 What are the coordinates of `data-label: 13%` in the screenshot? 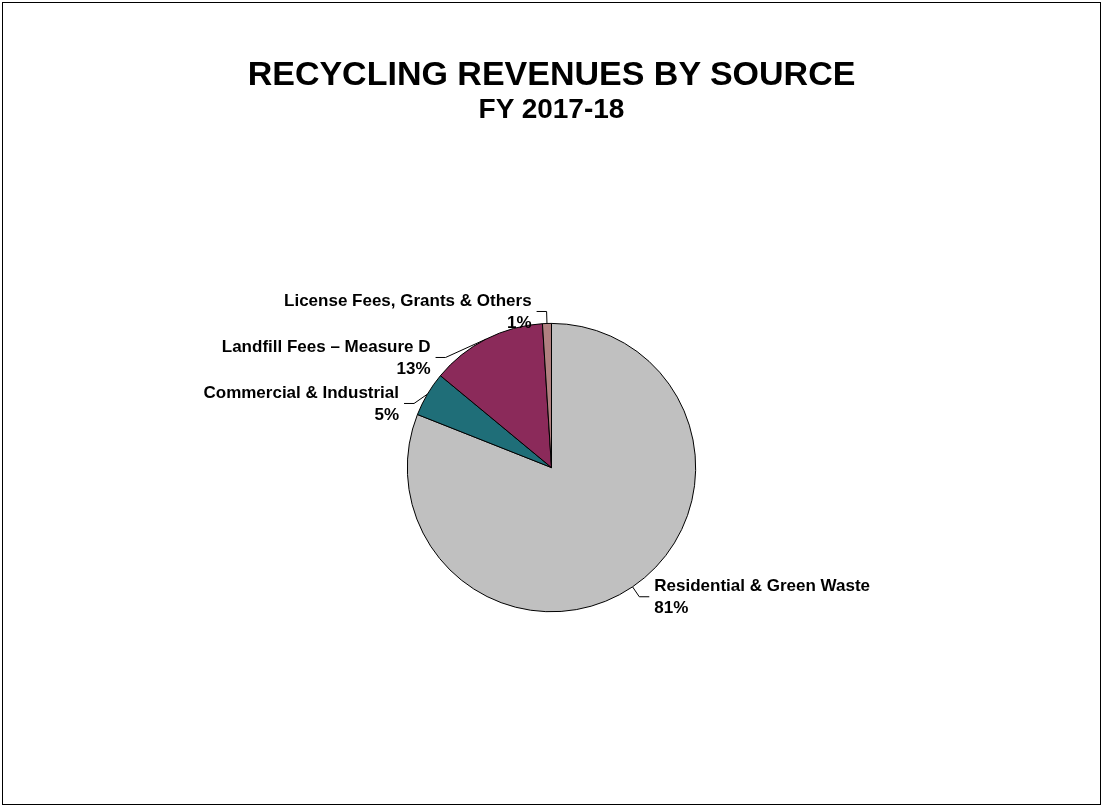 It's located at (413, 368).